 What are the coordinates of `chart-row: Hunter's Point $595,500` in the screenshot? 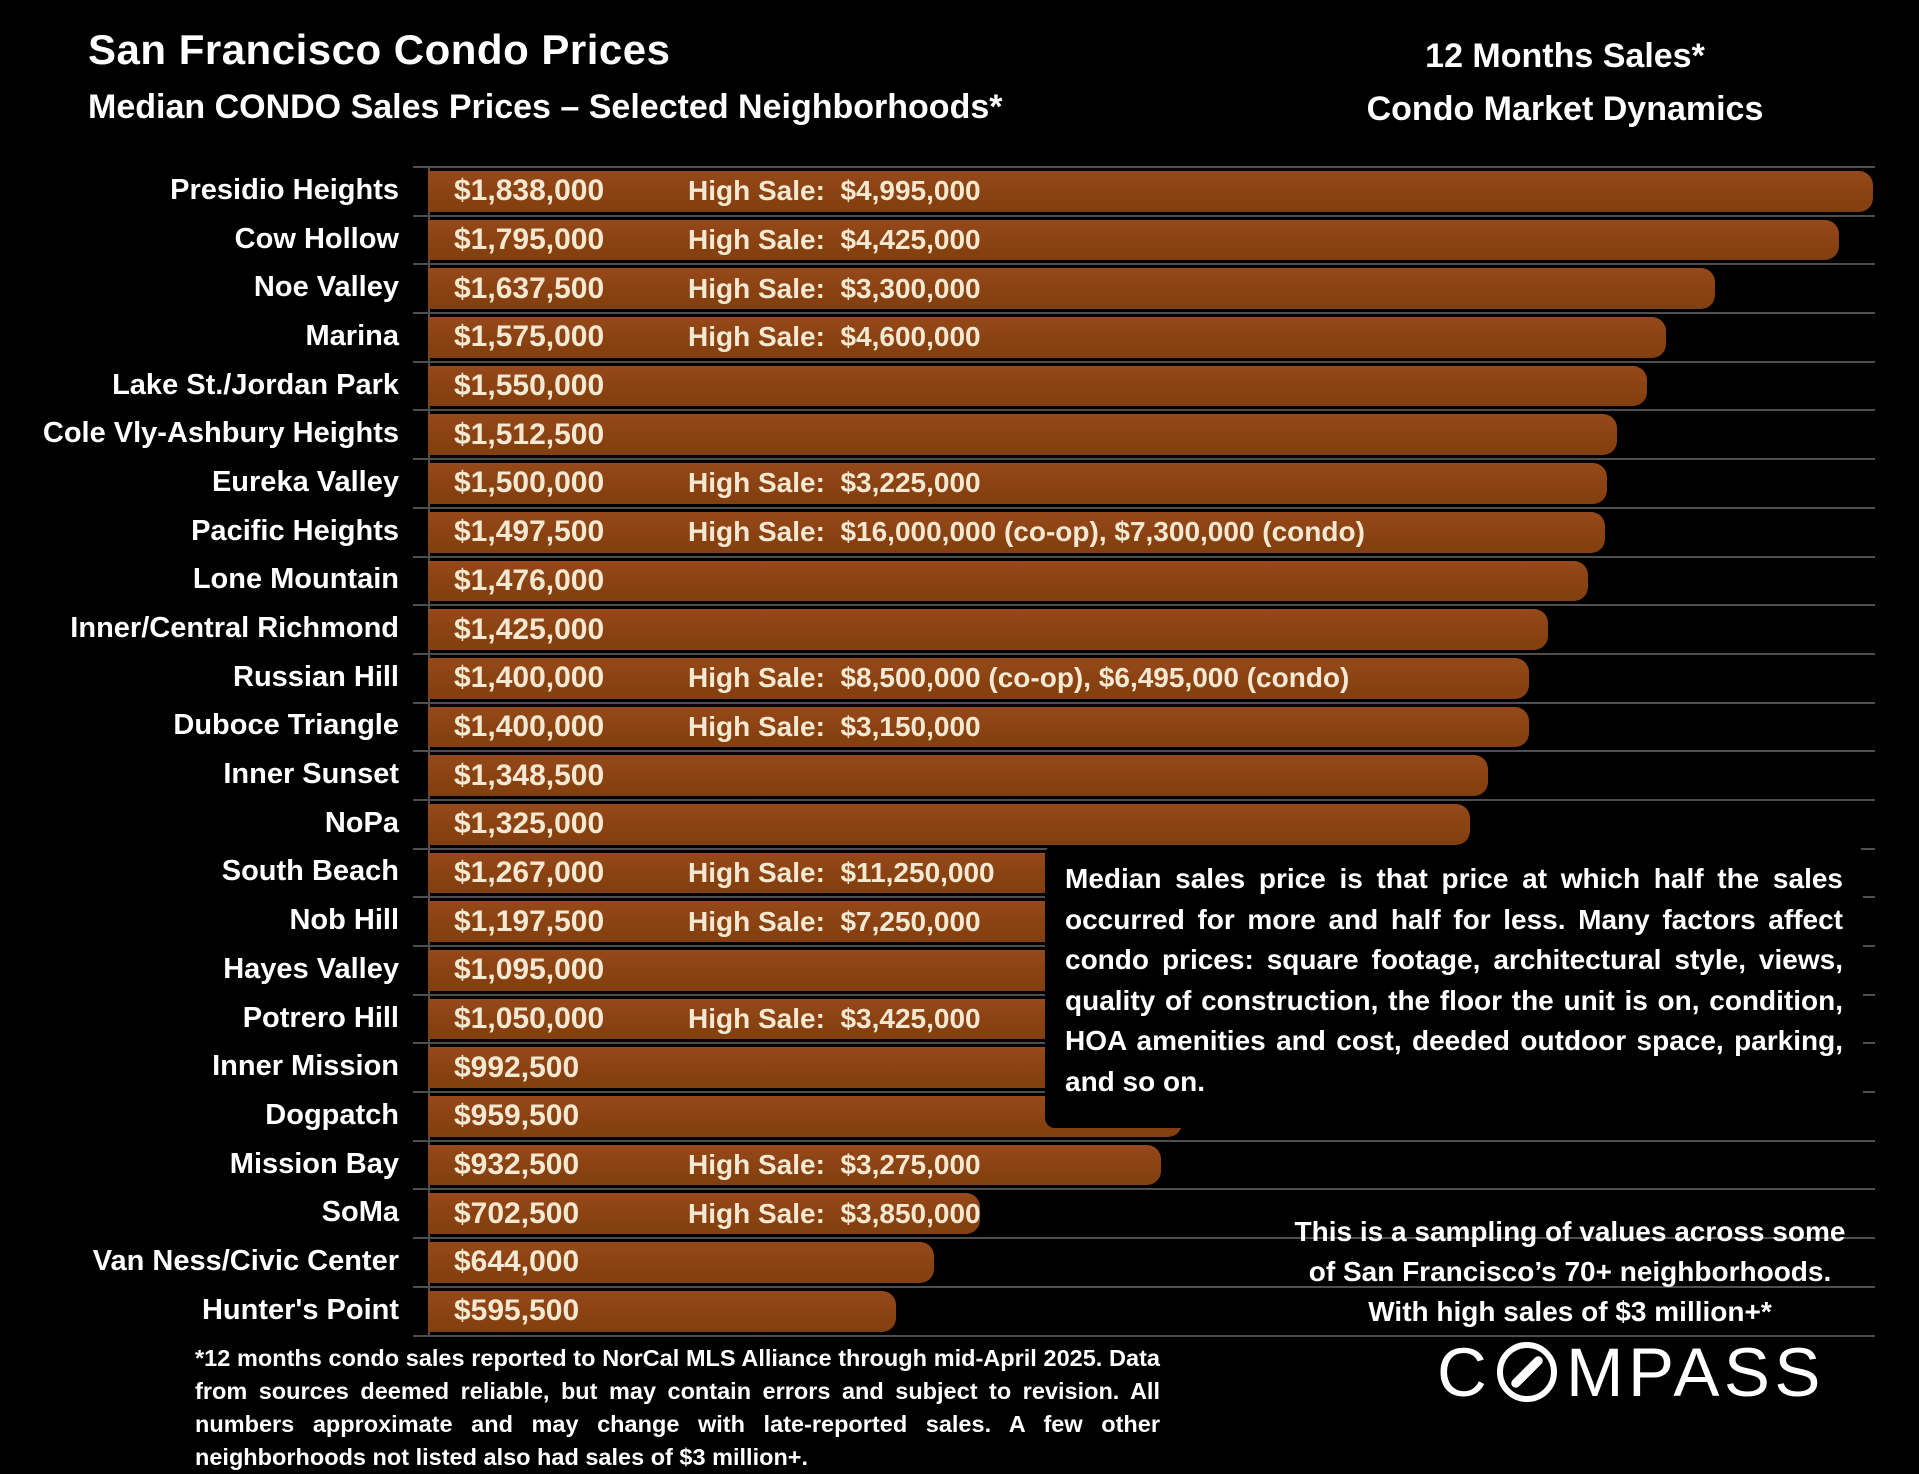 It's located at (937, 1310).